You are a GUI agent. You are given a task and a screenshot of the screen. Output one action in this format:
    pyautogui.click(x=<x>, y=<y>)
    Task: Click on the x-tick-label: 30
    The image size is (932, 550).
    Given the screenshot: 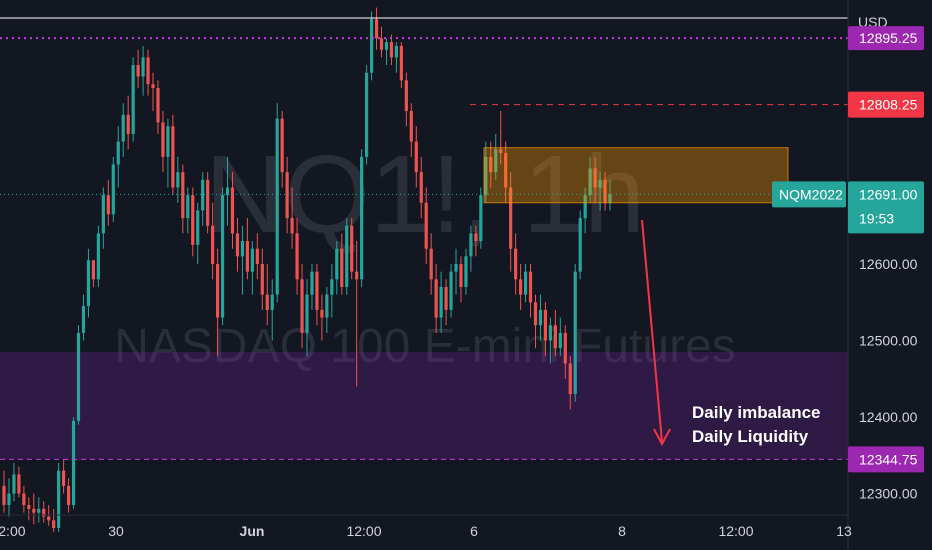 What is the action you would take?
    pyautogui.click(x=116, y=531)
    